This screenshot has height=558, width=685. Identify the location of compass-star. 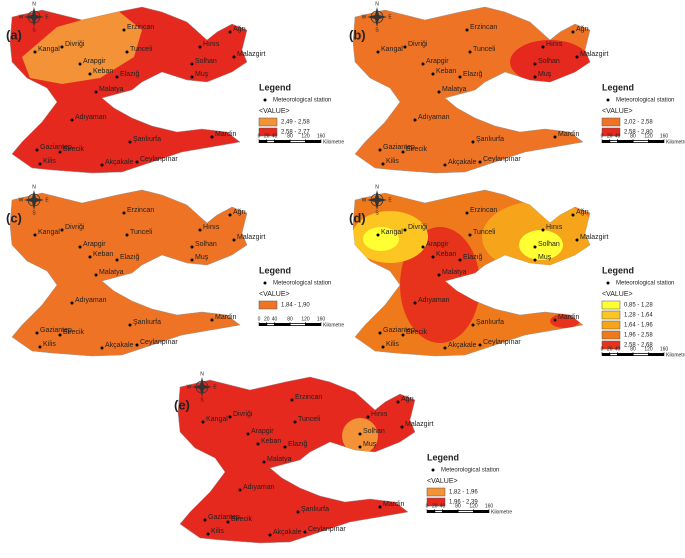
(34, 200).